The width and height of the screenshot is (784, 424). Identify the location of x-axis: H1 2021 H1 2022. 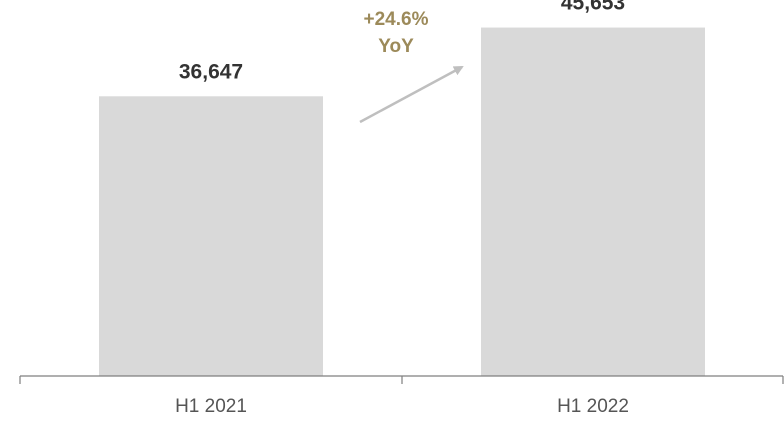
(401, 396).